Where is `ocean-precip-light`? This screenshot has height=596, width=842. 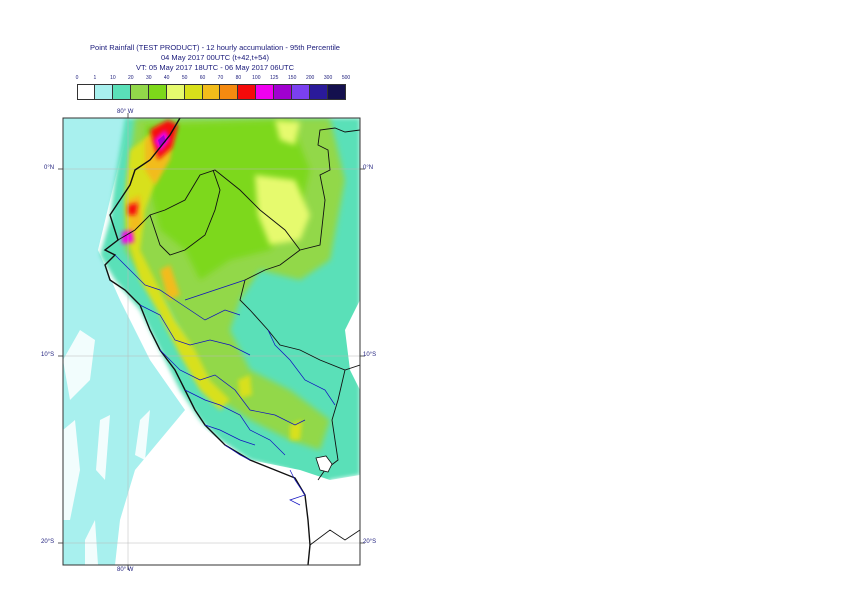 ocean-precip-light is located at coordinates (124, 341).